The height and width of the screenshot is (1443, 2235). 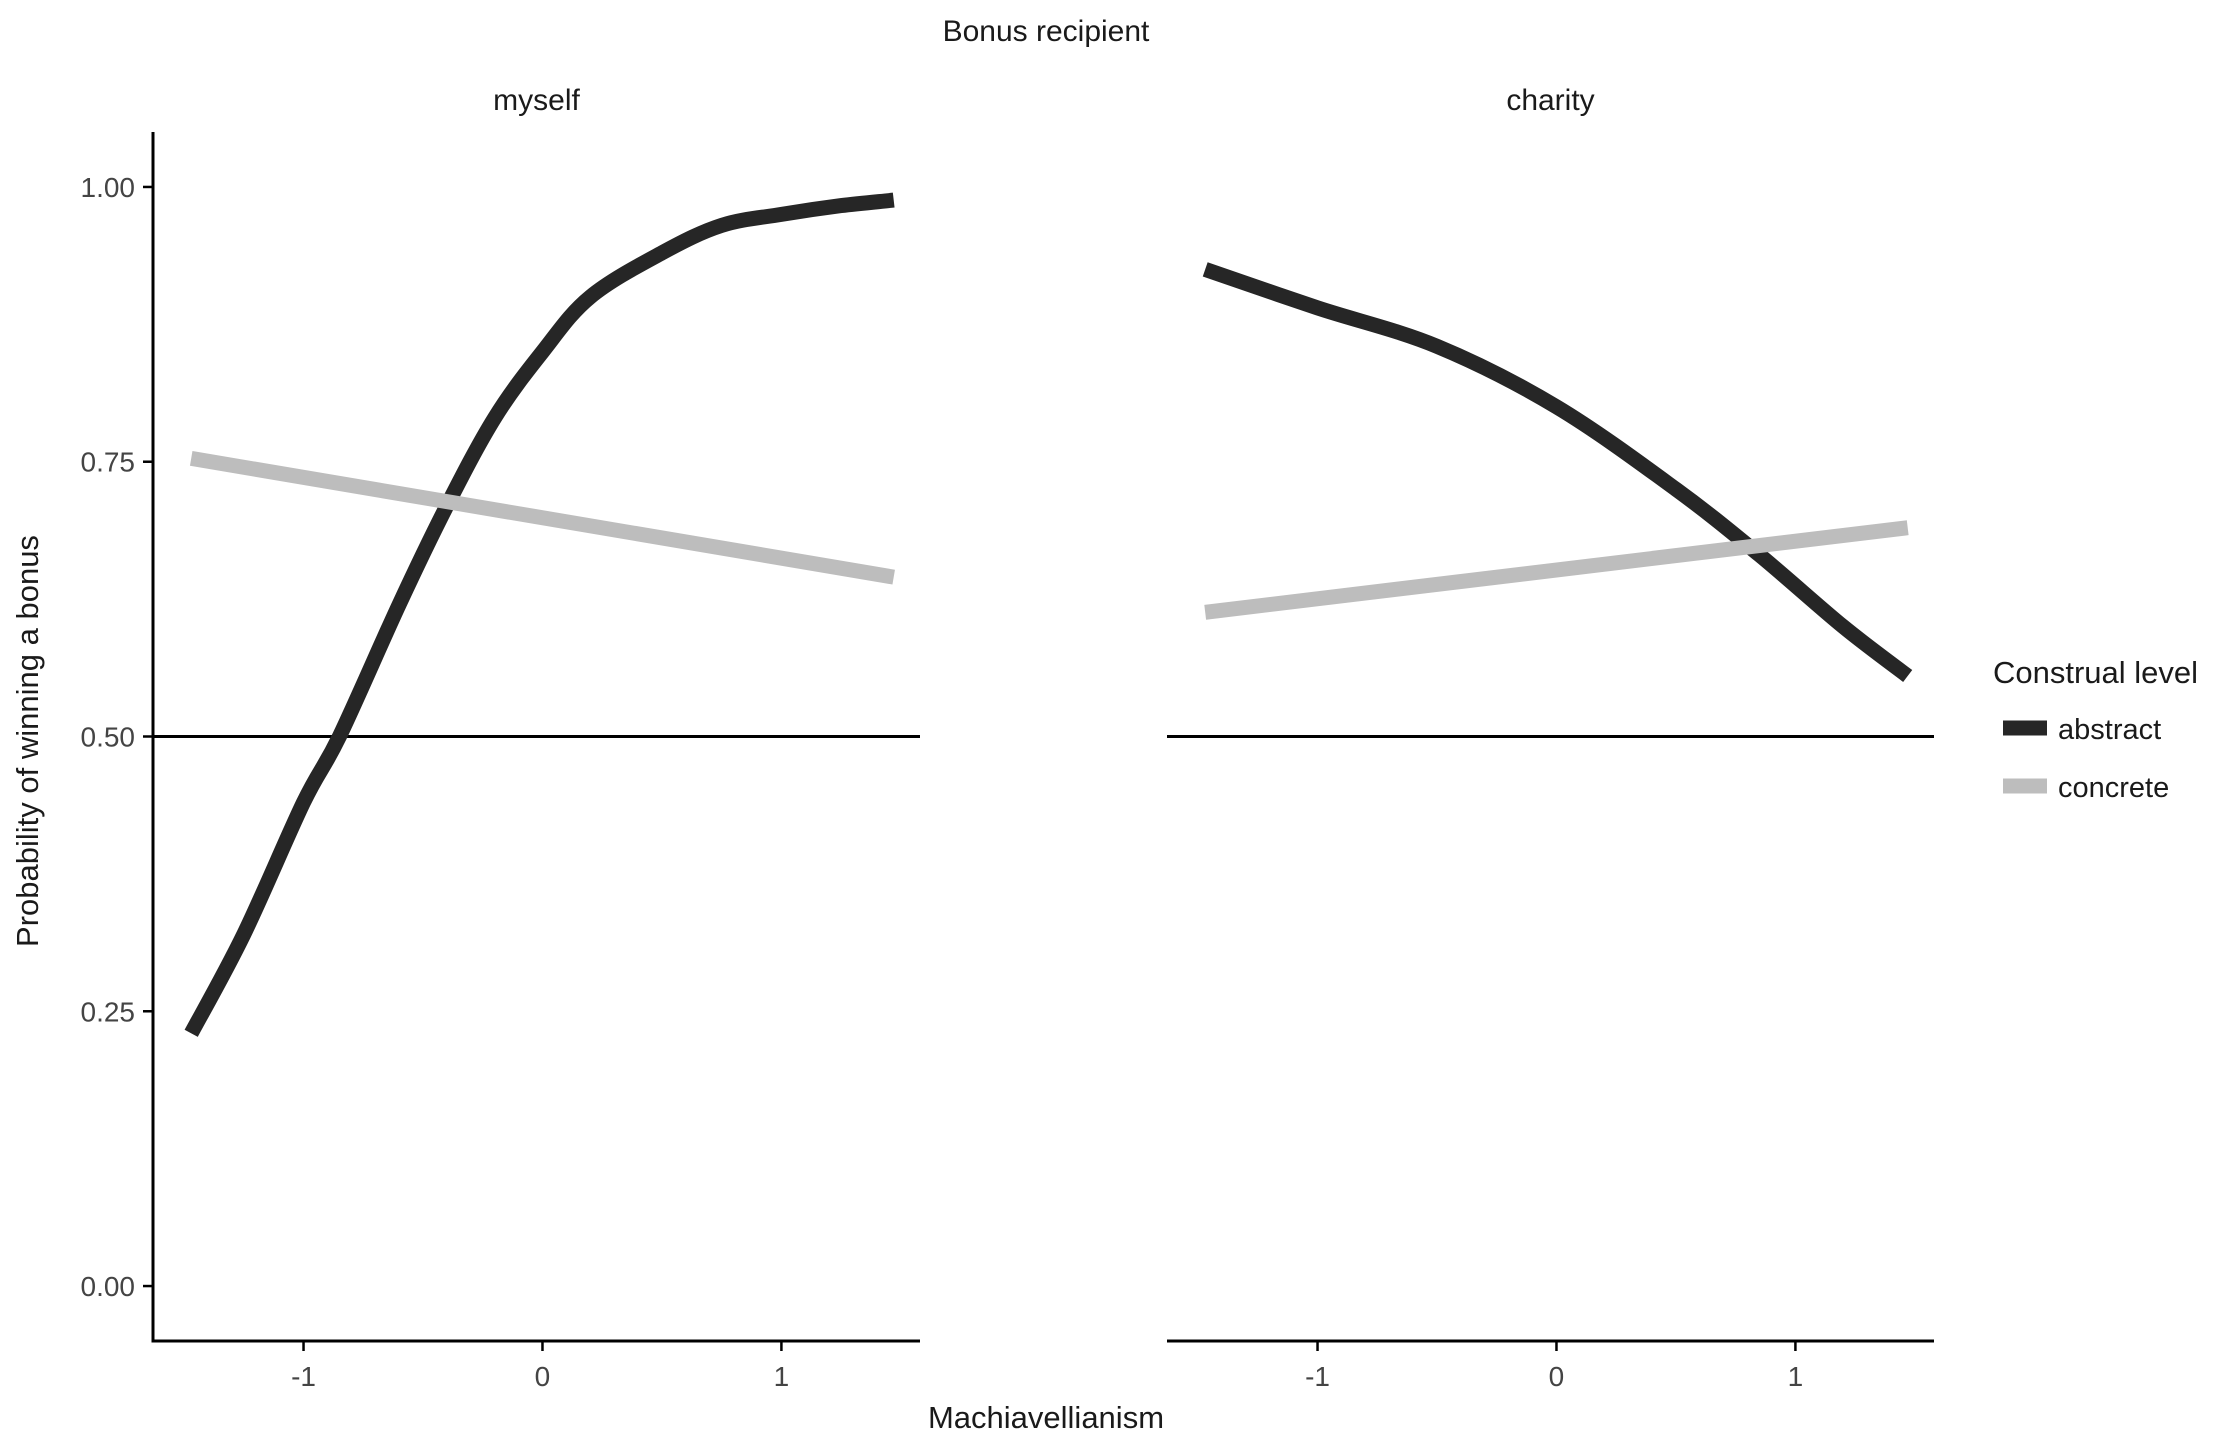 I want to click on chart-title: Bonus recipient, so click(x=1046, y=31).